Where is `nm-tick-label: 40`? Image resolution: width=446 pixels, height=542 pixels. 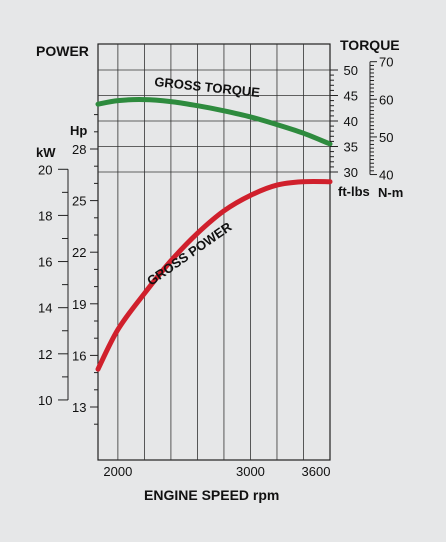 nm-tick-label: 40 is located at coordinates (386, 175).